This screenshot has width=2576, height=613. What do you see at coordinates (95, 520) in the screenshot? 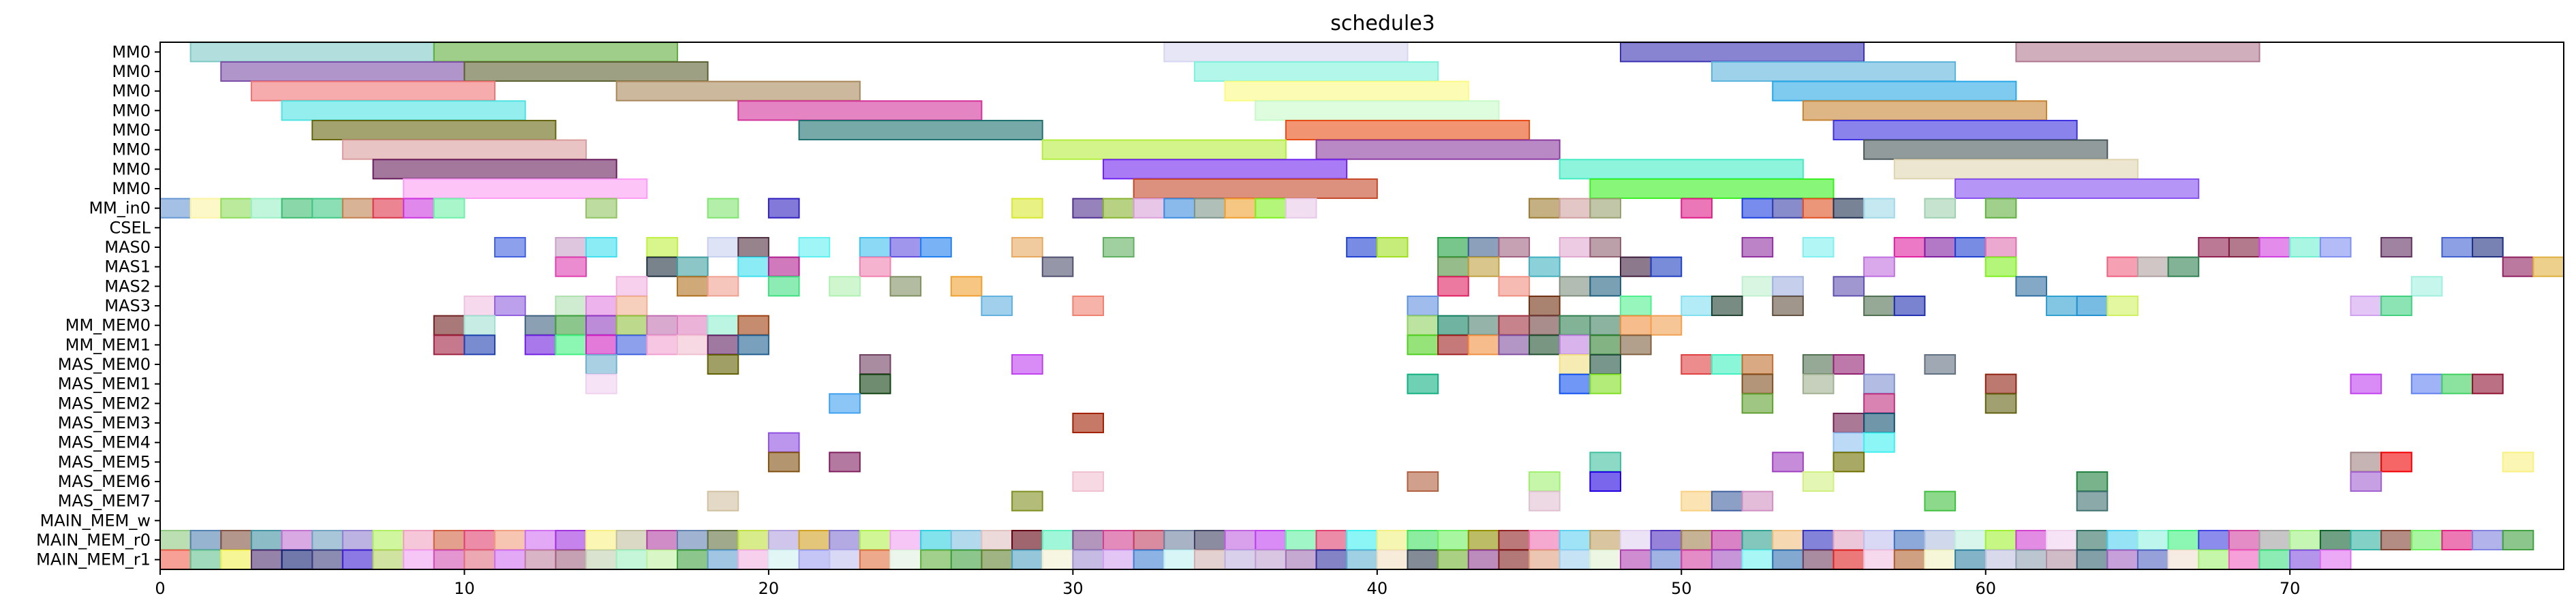
I see `row-label: MAIN_MEM_w` at bounding box center [95, 520].